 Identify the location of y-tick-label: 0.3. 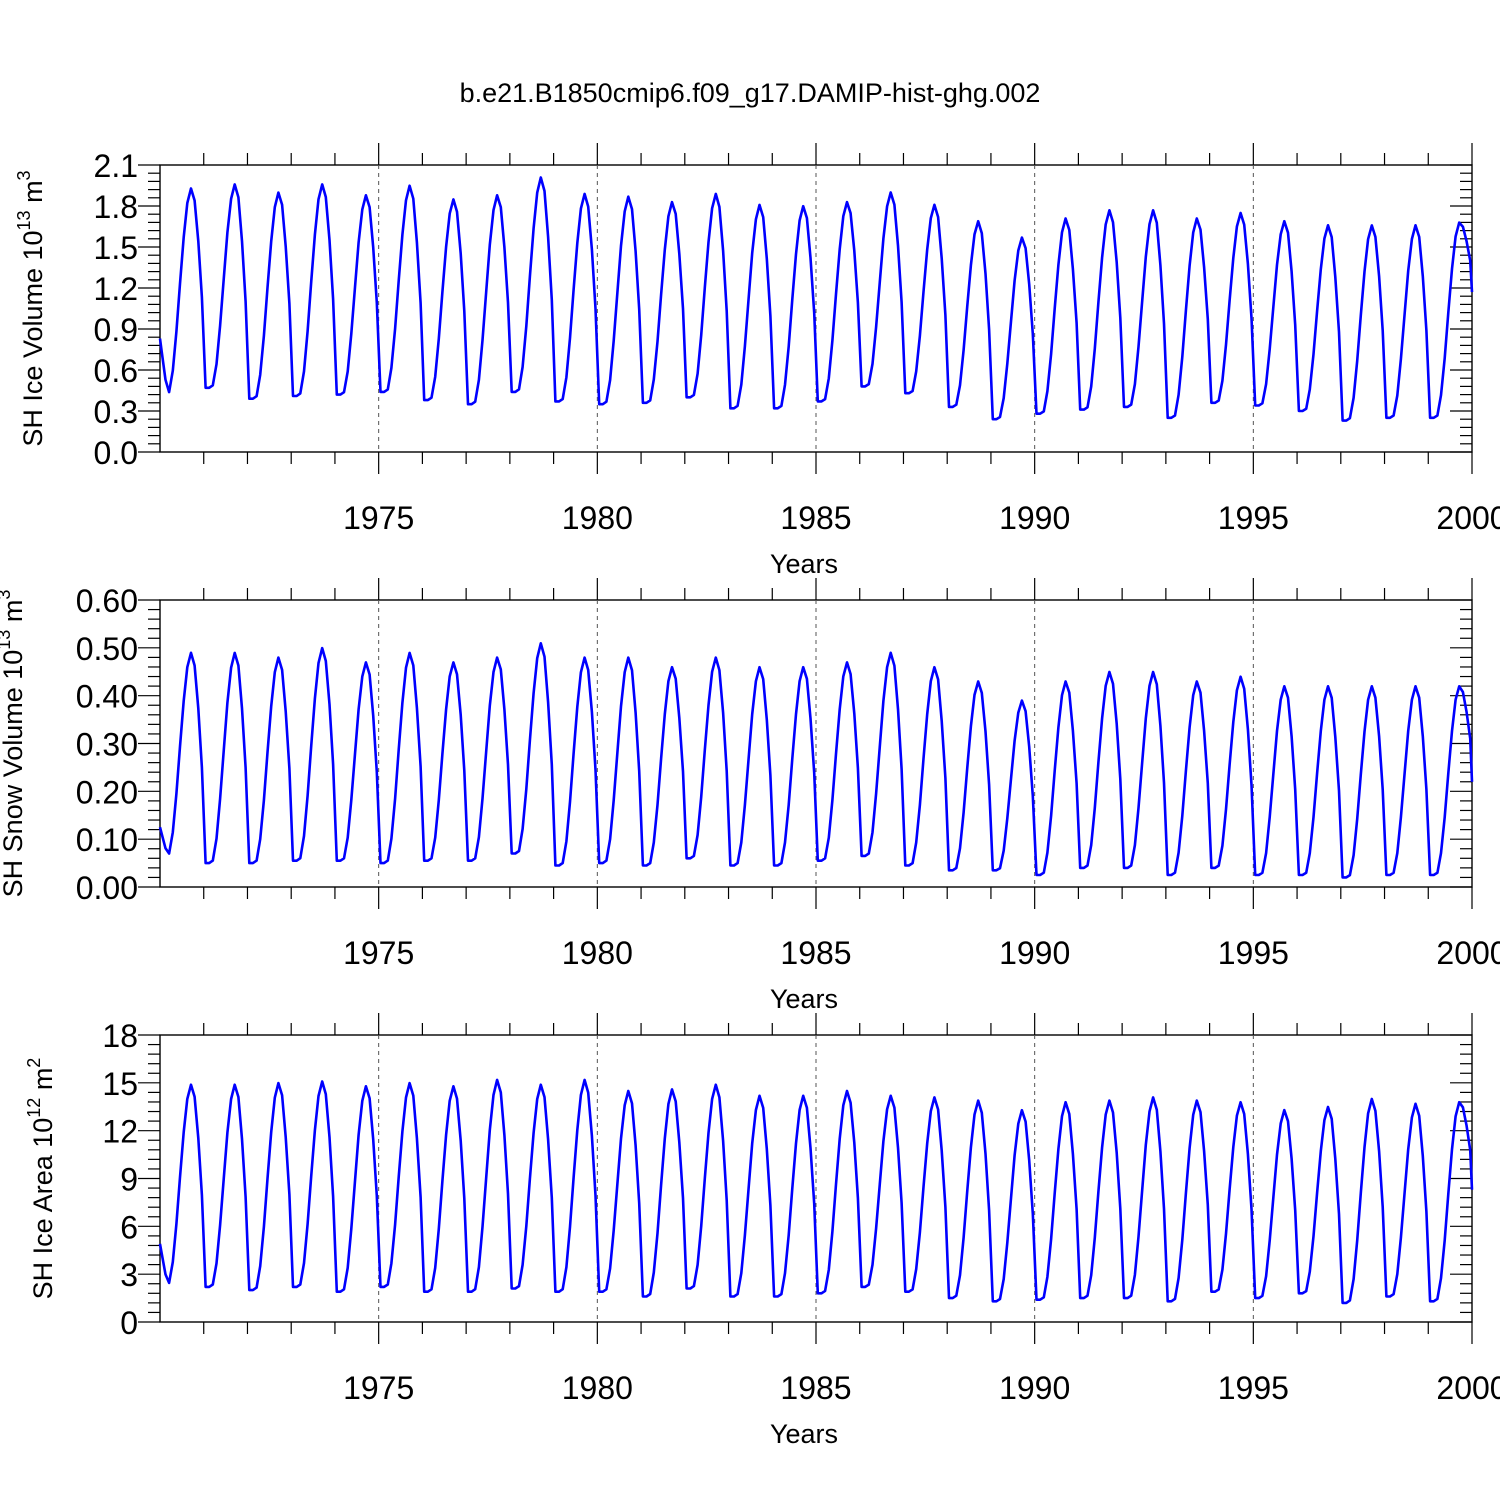
(116, 412).